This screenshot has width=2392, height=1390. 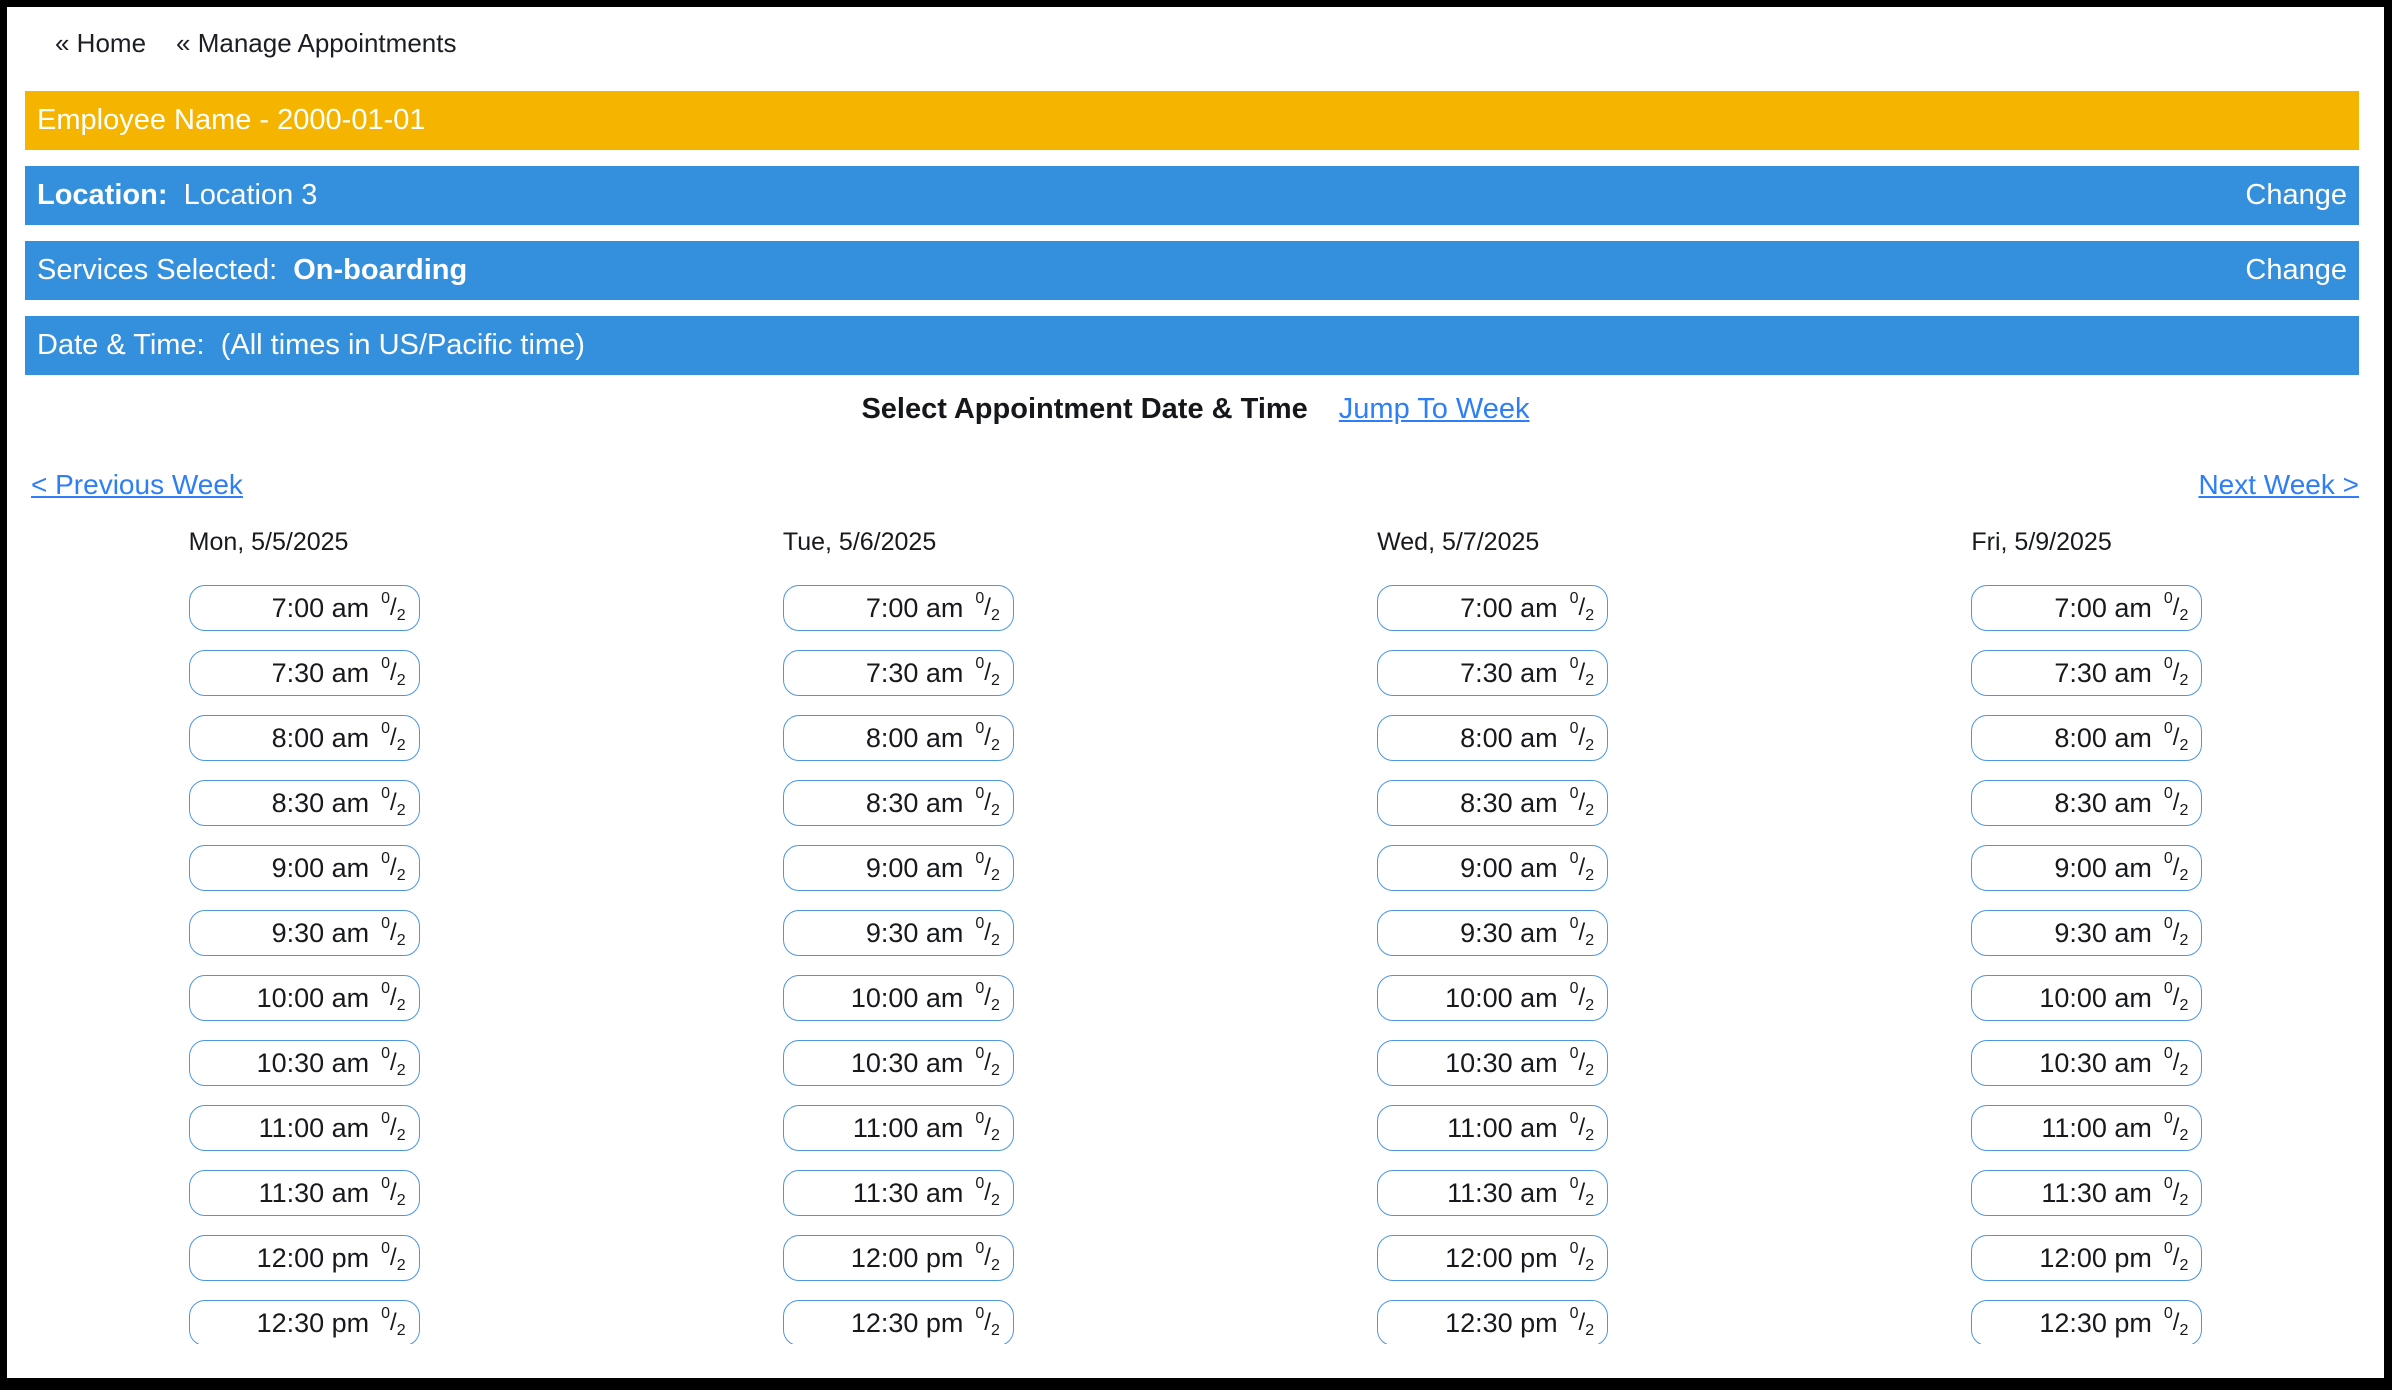 What do you see at coordinates (2296, 195) in the screenshot?
I see `change-location-link: Change` at bounding box center [2296, 195].